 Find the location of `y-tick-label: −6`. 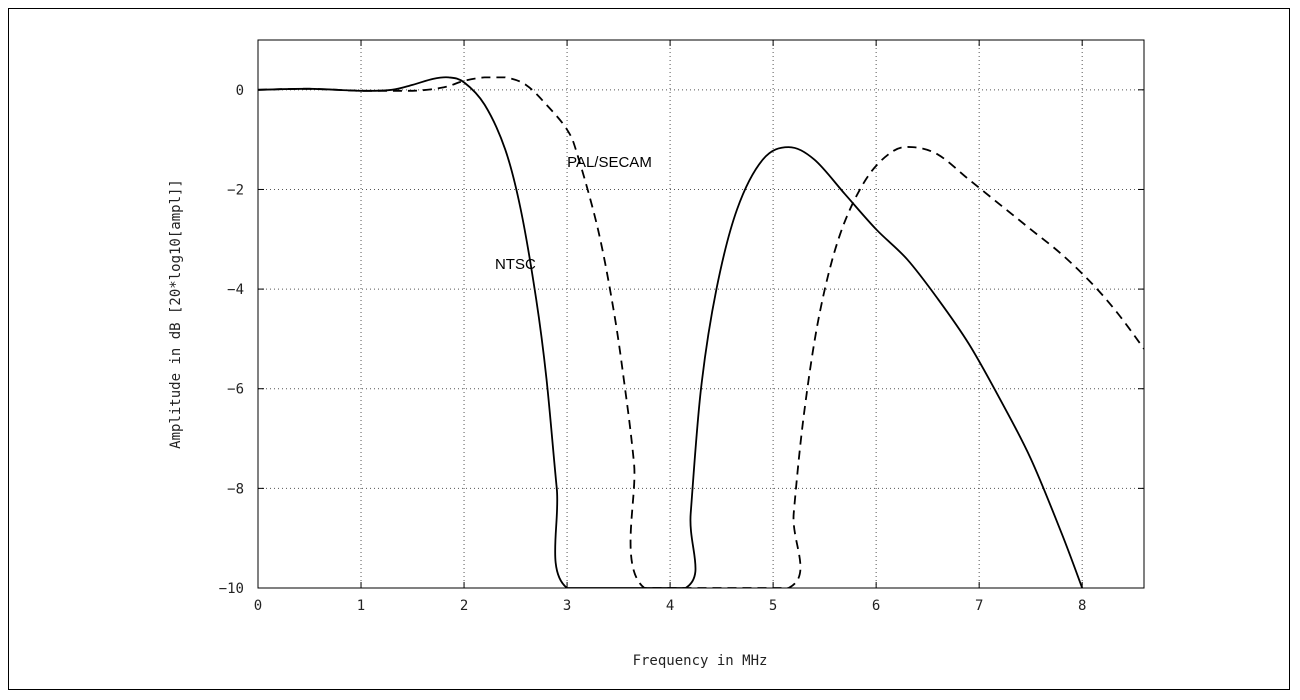

y-tick-label: −6 is located at coordinates (235, 390).